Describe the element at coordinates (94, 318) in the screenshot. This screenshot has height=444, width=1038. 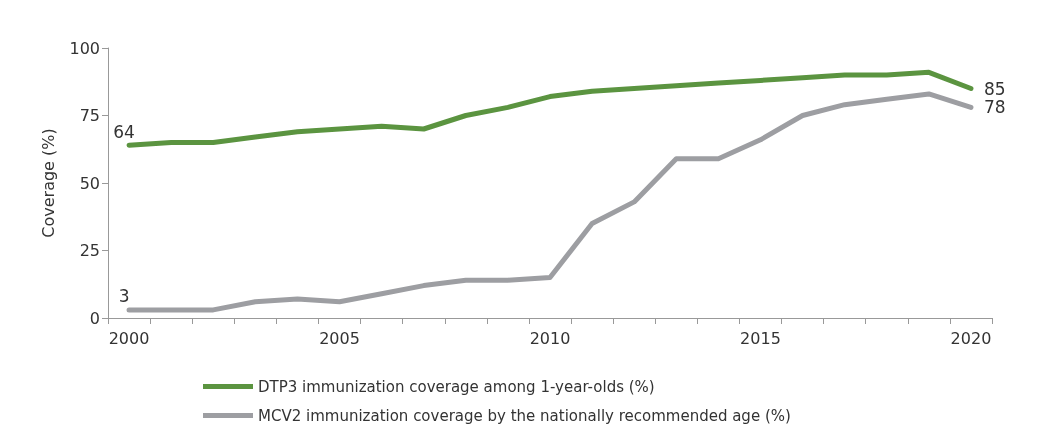
I see `y-tick-label: 0` at that location.